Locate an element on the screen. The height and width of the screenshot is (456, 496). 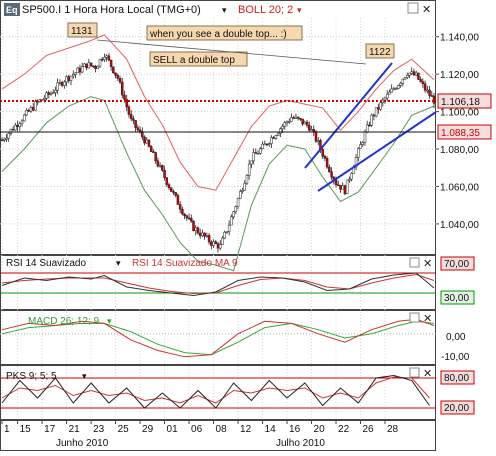
boll-dropdown-icon: ▾ is located at coordinates (299, 10).